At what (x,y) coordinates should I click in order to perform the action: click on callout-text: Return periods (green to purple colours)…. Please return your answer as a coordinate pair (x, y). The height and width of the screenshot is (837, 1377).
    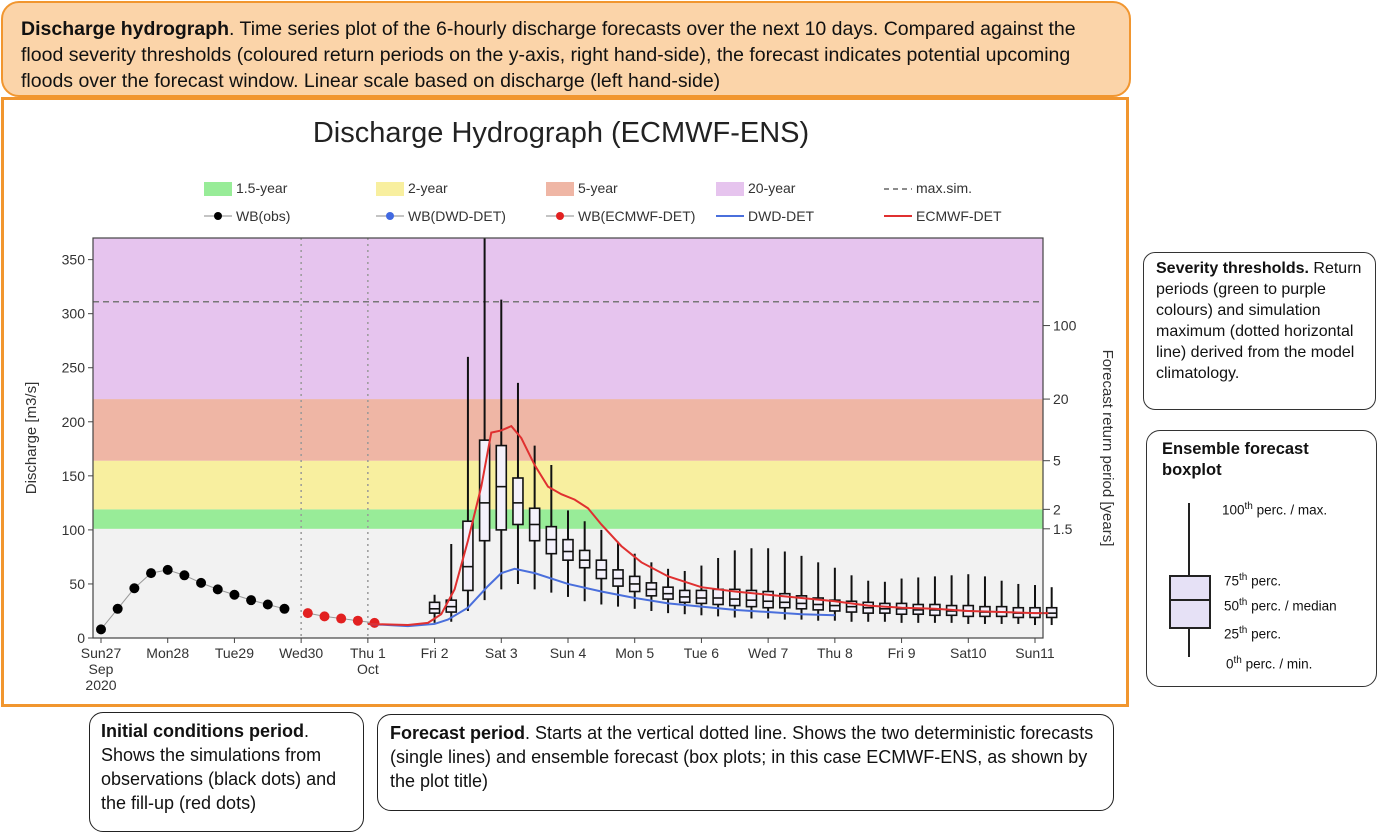
    Looking at the image, I should click on (1259, 321).